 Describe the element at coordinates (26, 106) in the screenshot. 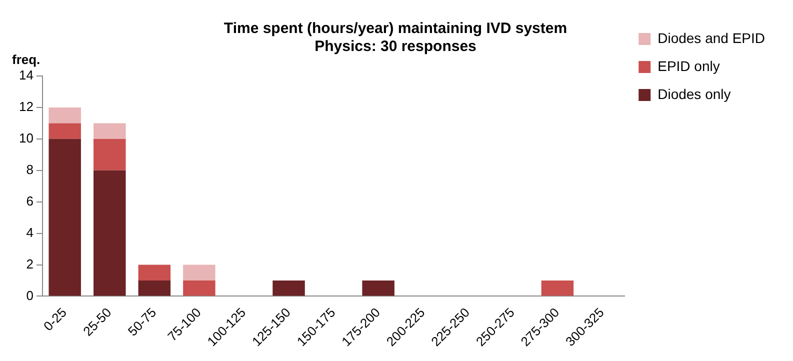

I see `y-tick-label: 12` at that location.